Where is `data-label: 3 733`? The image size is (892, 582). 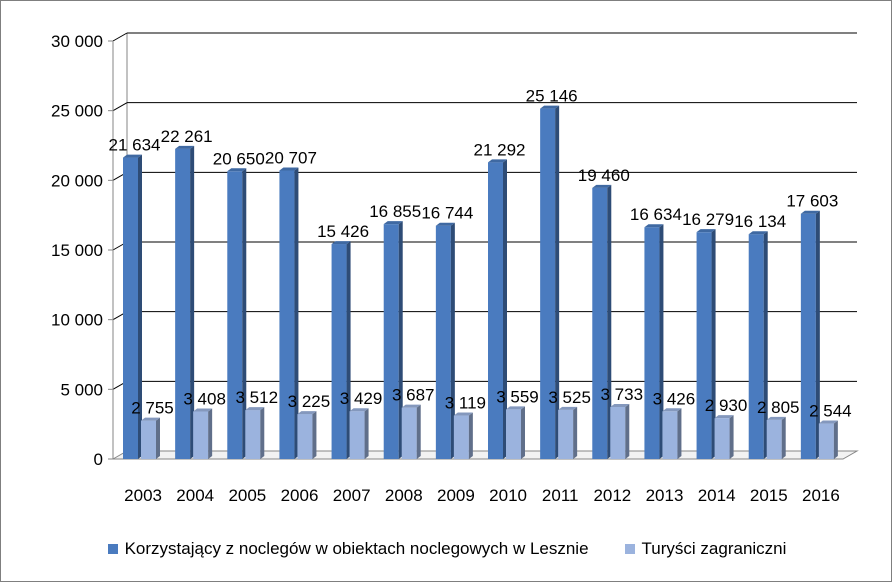 data-label: 3 733 is located at coordinates (622, 394).